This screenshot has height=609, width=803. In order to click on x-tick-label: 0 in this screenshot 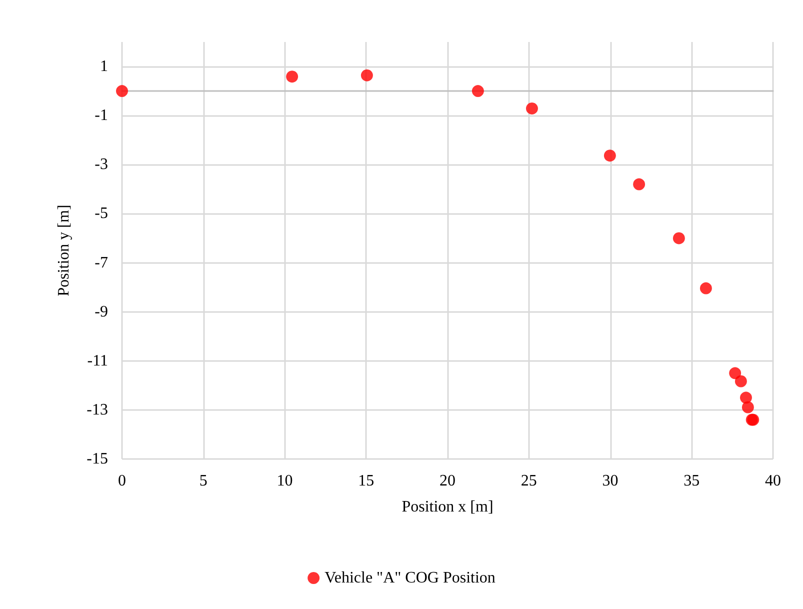, I will do `click(122, 481)`.